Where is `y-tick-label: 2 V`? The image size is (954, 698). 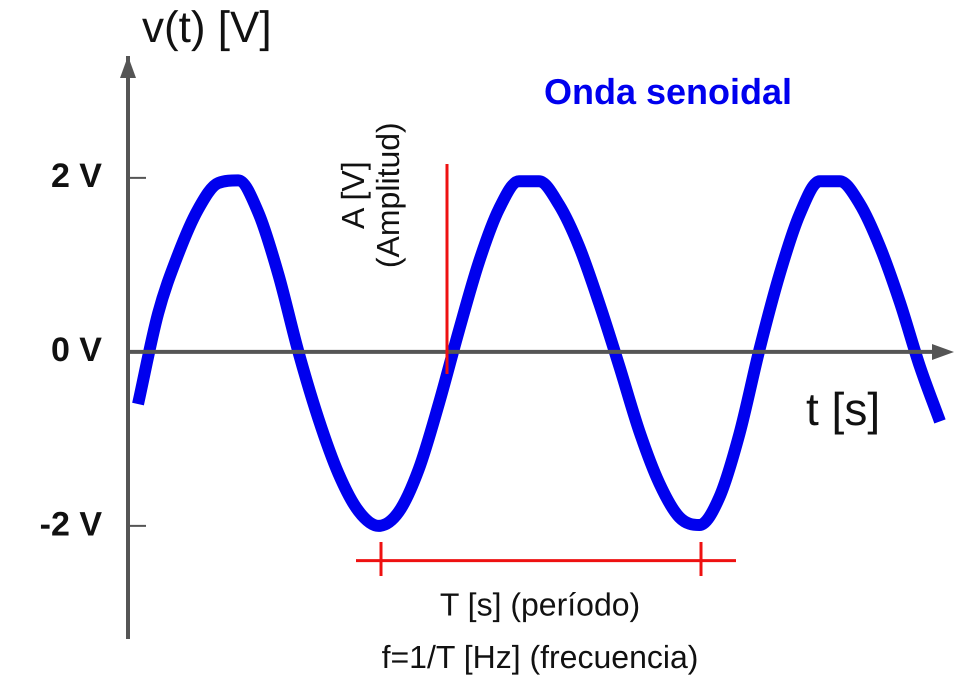
y-tick-label: 2 V is located at coordinates (76, 176).